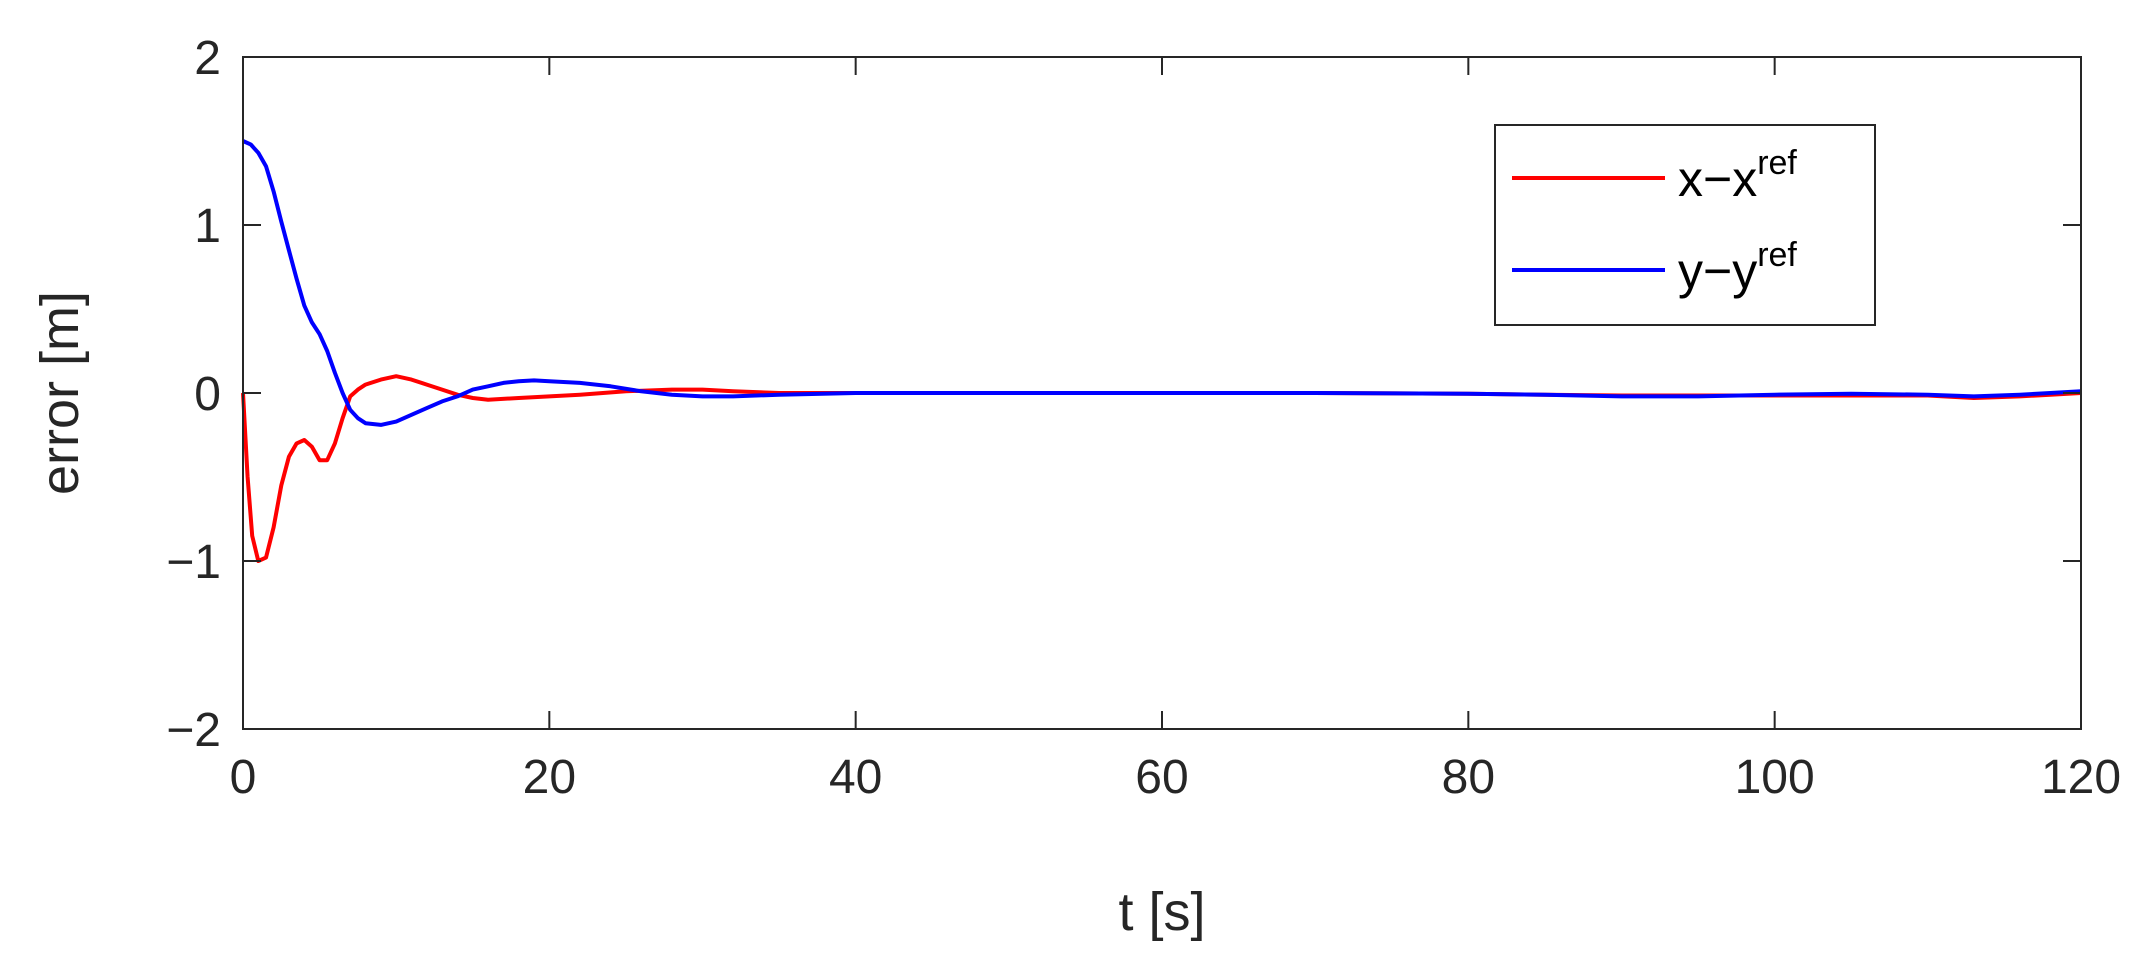 The height and width of the screenshot is (971, 2150). I want to click on legend-label-y-error-main: y−y, so click(1717, 271).